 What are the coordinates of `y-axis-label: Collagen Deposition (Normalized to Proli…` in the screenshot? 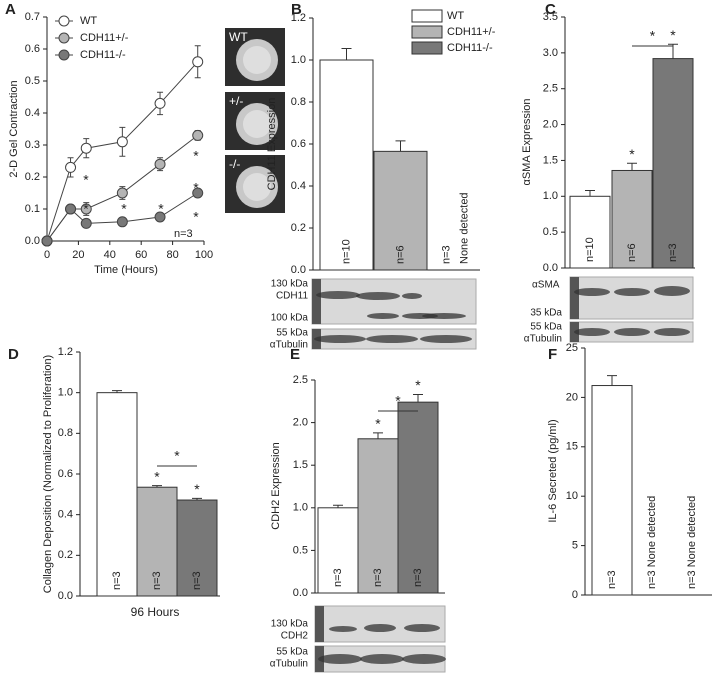 It's located at (48, 474).